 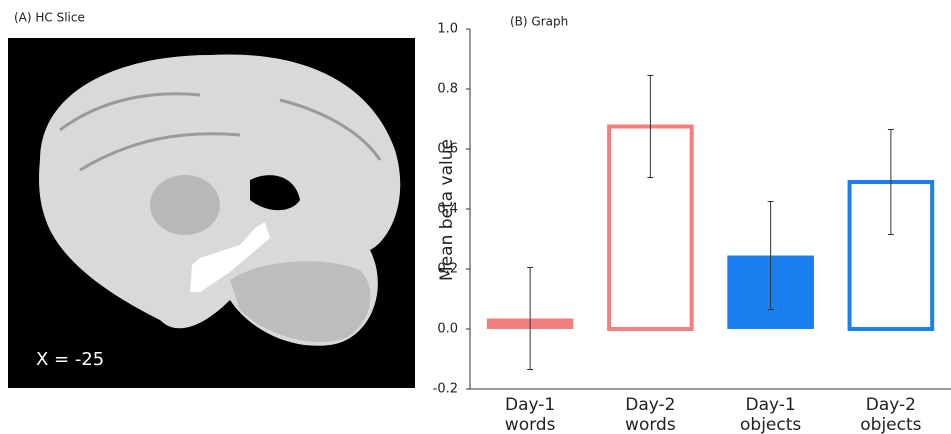 I want to click on y-tick-label: 0.4, so click(x=447, y=209).